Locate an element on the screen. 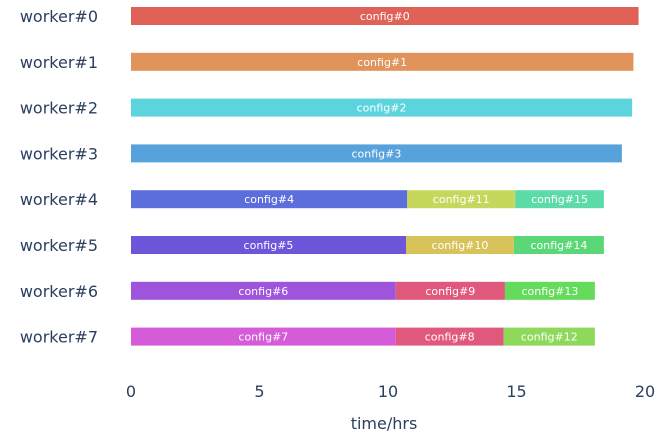  task-bar-label: config#4 is located at coordinates (269, 199).